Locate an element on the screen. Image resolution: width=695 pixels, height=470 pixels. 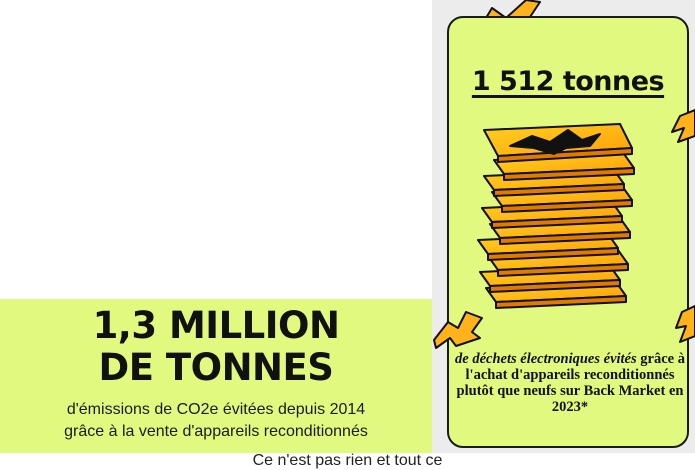
co2-description-line1: d'émissions de CO2e évitées depuis 2014 is located at coordinates (216, 409).